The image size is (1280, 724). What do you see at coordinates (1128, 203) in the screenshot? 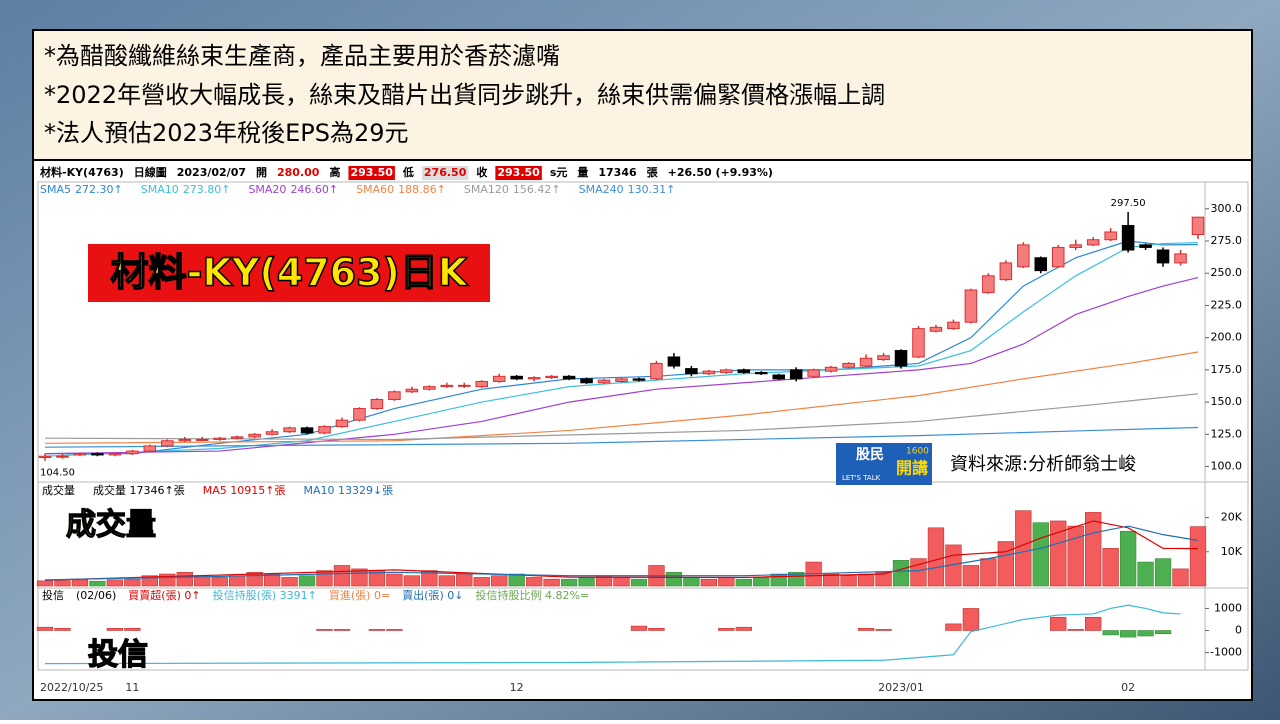
I see `annotation: 297.50` at bounding box center [1128, 203].